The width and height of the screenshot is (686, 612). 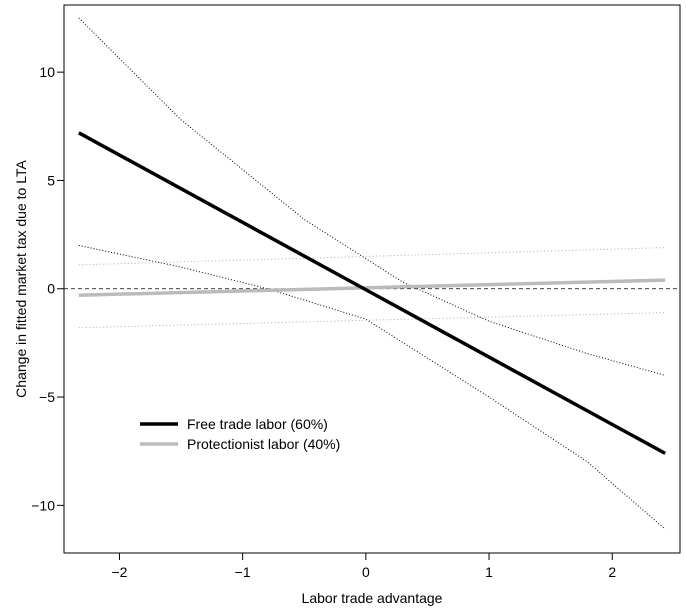 I want to click on x-tick-label-1: −1, so click(x=243, y=572).